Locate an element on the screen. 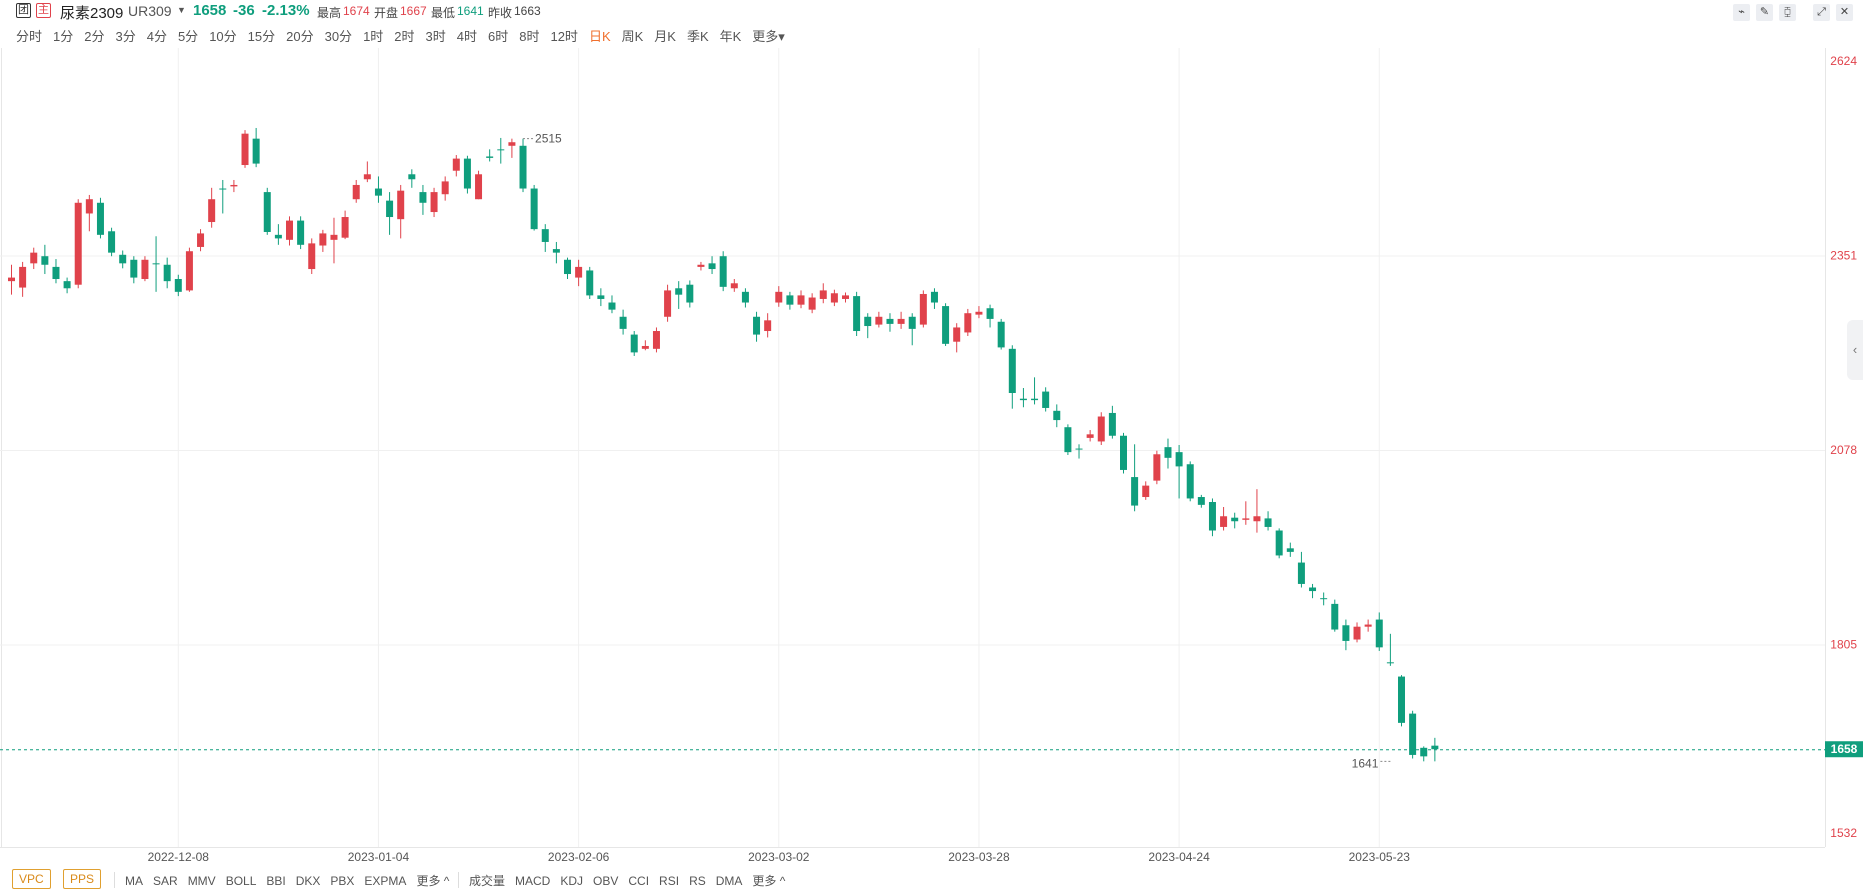  sub-indicator-item: RS is located at coordinates (697, 881).